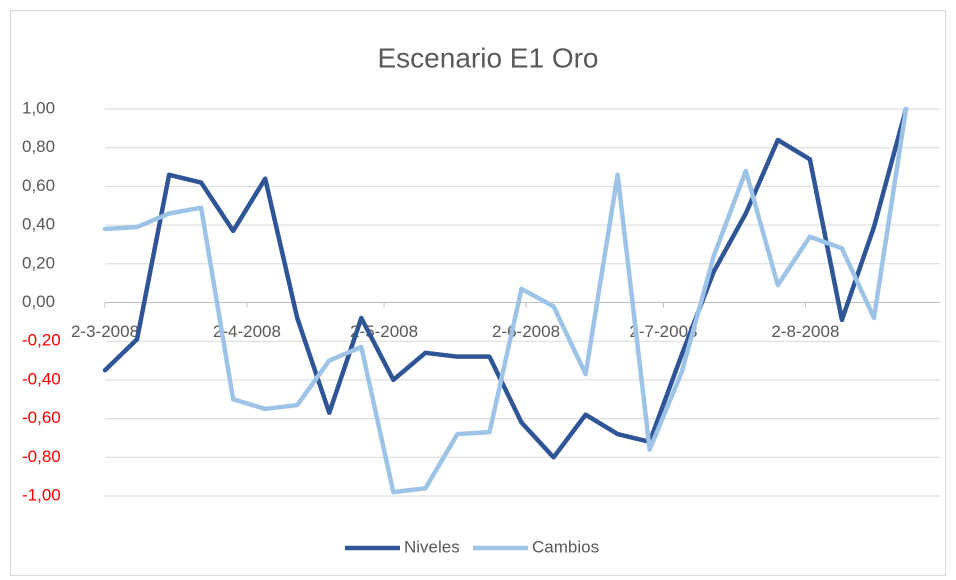 The width and height of the screenshot is (956, 580). What do you see at coordinates (432, 546) in the screenshot?
I see `legend-label: Niveles` at bounding box center [432, 546].